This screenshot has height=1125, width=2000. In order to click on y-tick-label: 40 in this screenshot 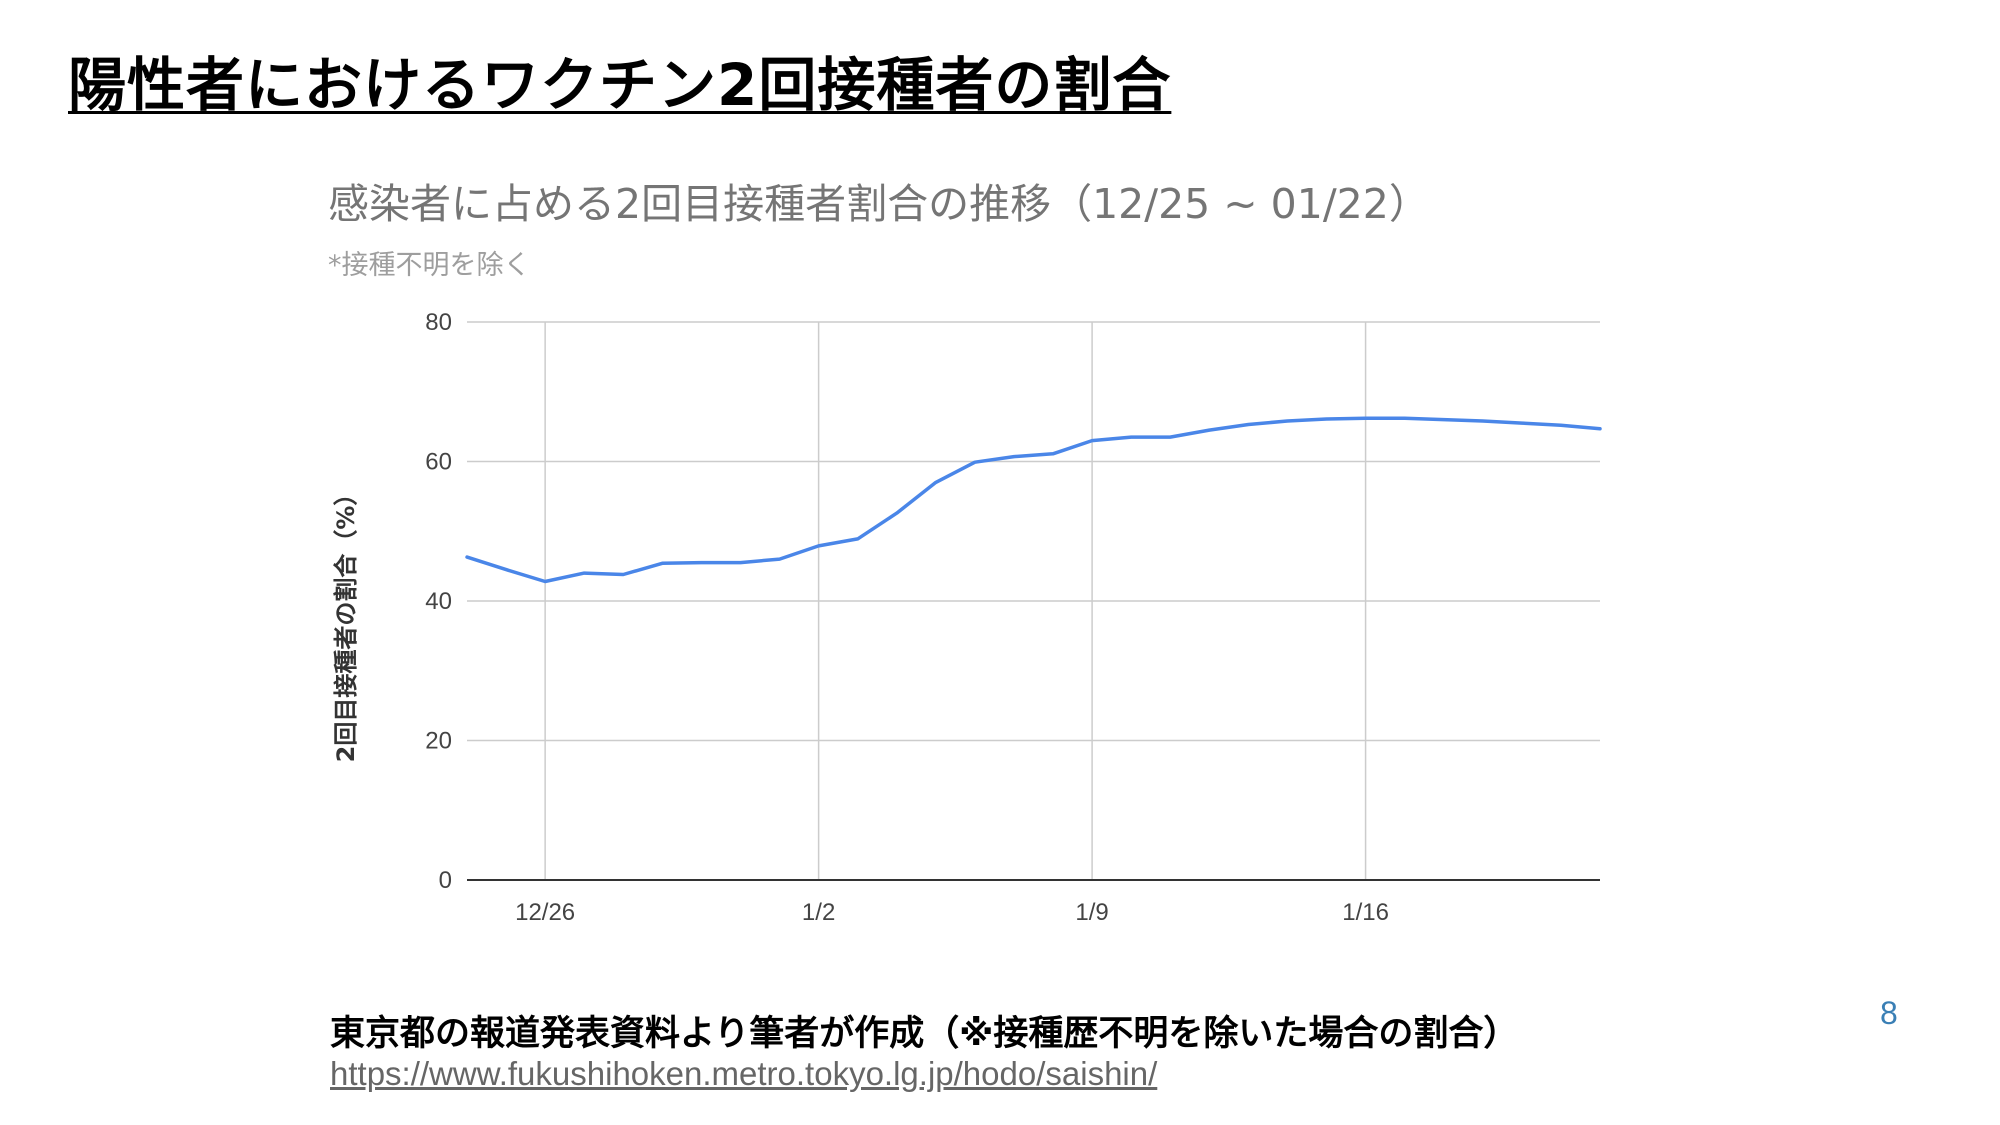, I will do `click(438, 601)`.